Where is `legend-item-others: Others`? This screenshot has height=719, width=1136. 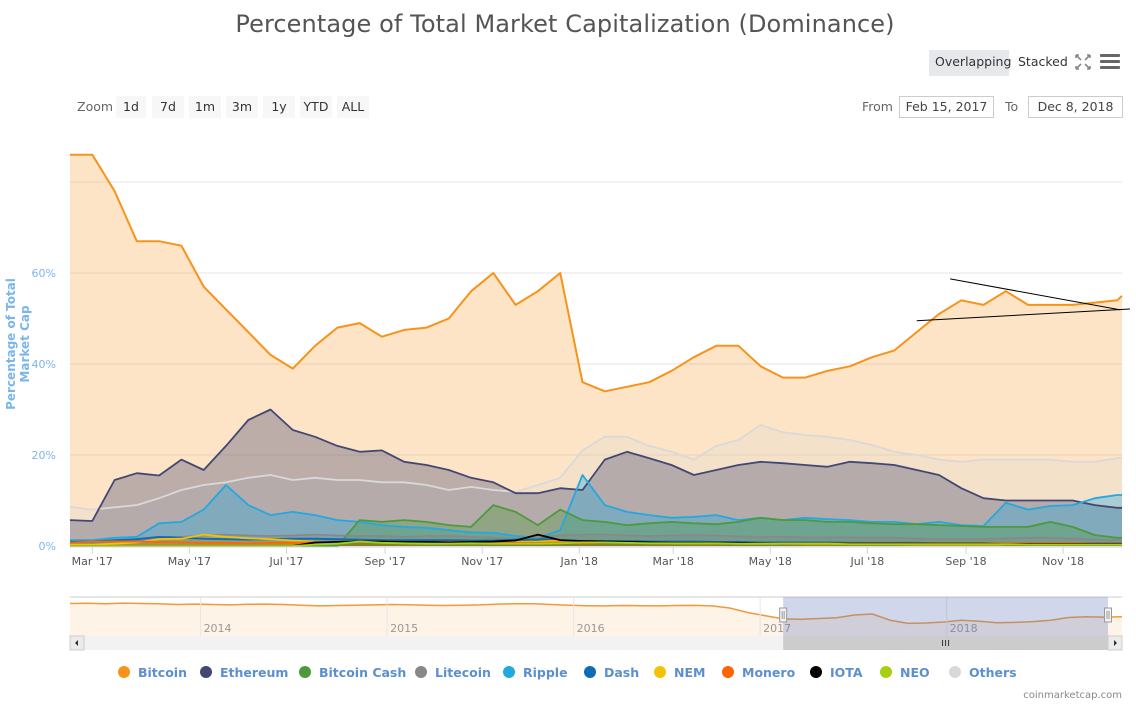 legend-item-others: Others is located at coordinates (983, 673).